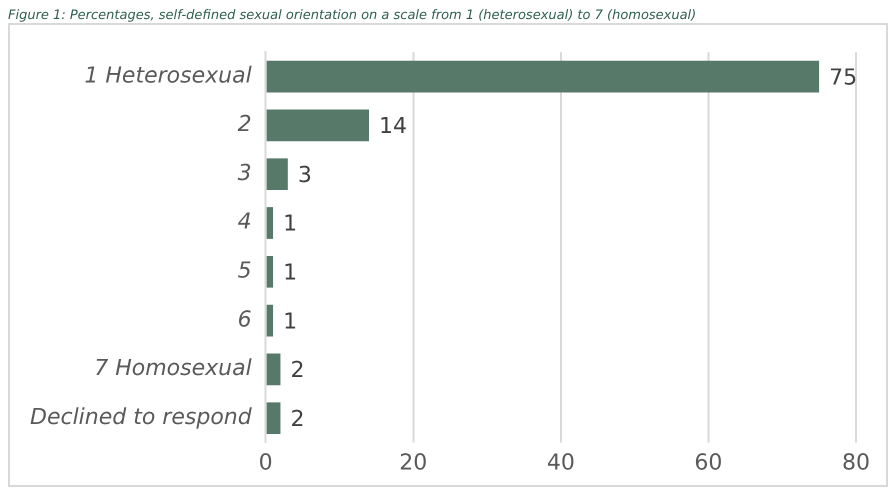 This screenshot has height=499, width=896. Describe the element at coordinates (245, 222) in the screenshot. I see `y-tick-label: 4` at that location.